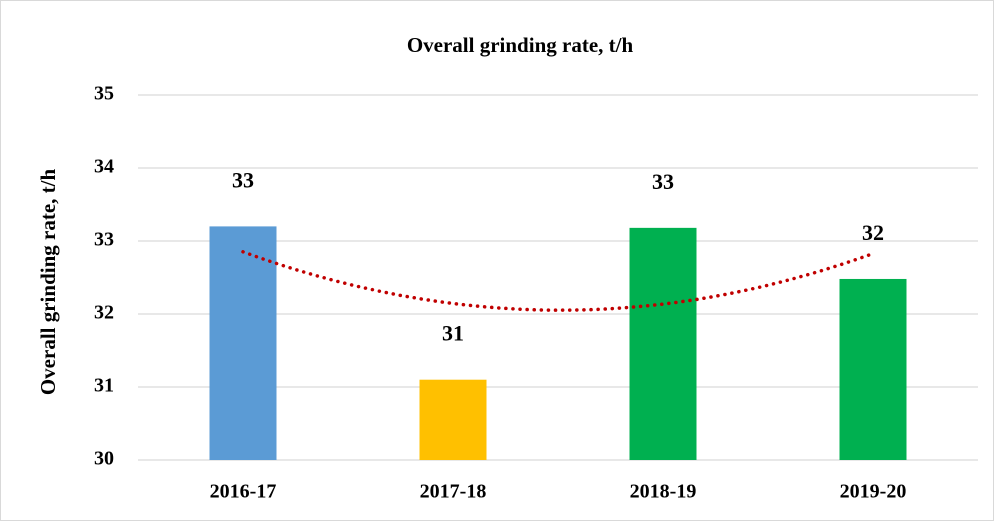 The height and width of the screenshot is (522, 995). Describe the element at coordinates (243, 492) in the screenshot. I see `x-tick-label: 2016-17` at that location.